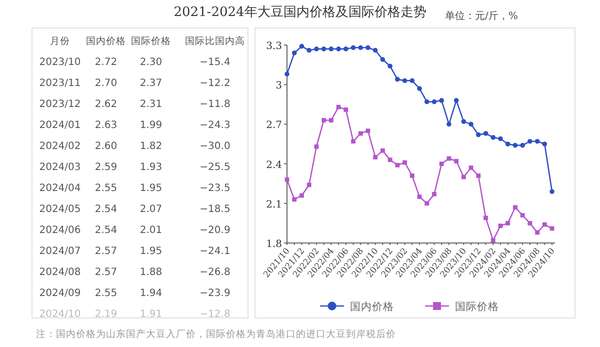 This screenshot has width=600, height=347. Describe the element at coordinates (215, 146) in the screenshot. I see `text: −30.0` at that location.